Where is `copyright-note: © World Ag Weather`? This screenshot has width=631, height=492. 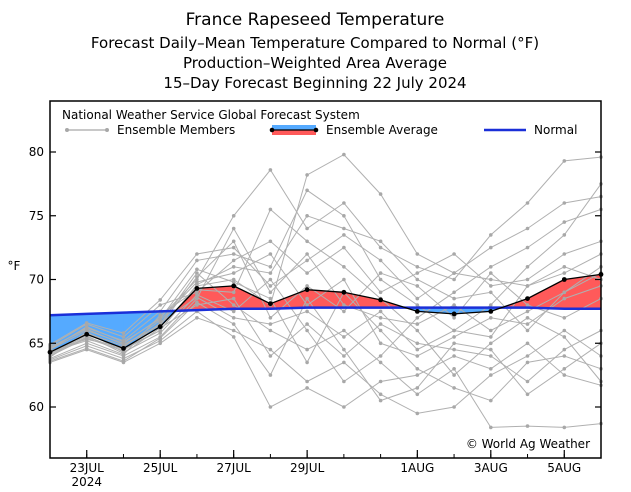
copyright-note: © World Ag Weather is located at coordinates (528, 444).